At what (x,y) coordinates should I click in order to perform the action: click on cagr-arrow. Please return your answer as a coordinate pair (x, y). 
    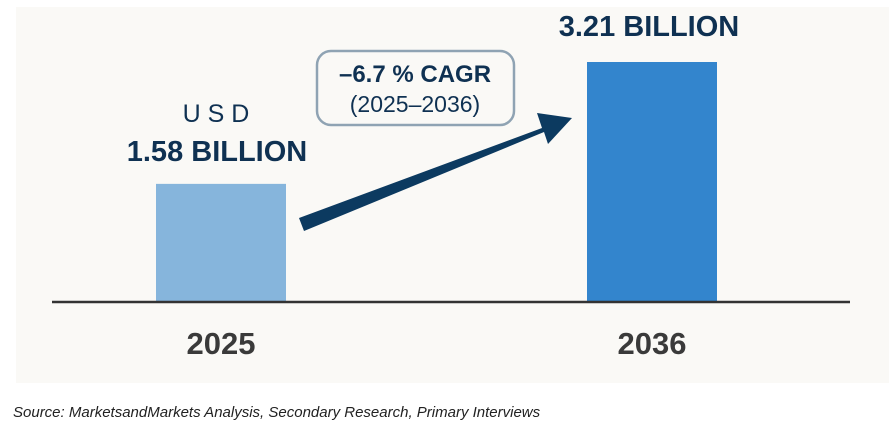
    Looking at the image, I should click on (435, 172).